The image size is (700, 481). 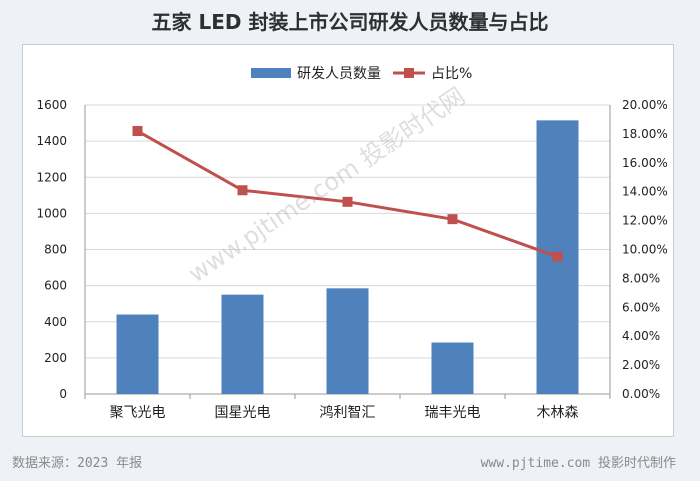 What do you see at coordinates (641, 336) in the screenshot?
I see `y-right-tick-label: 4.00%` at bounding box center [641, 336].